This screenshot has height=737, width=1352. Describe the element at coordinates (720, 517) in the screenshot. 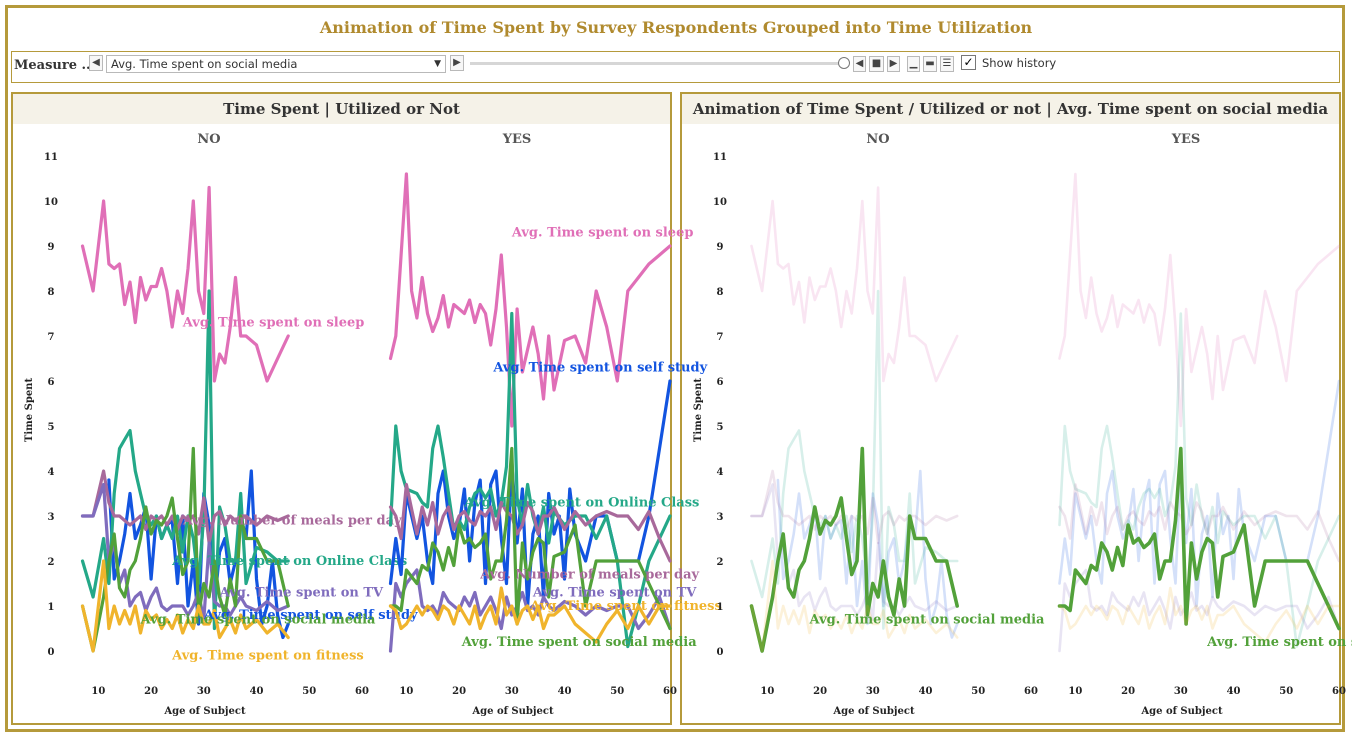

I see `y-tick-label: 3` at that location.